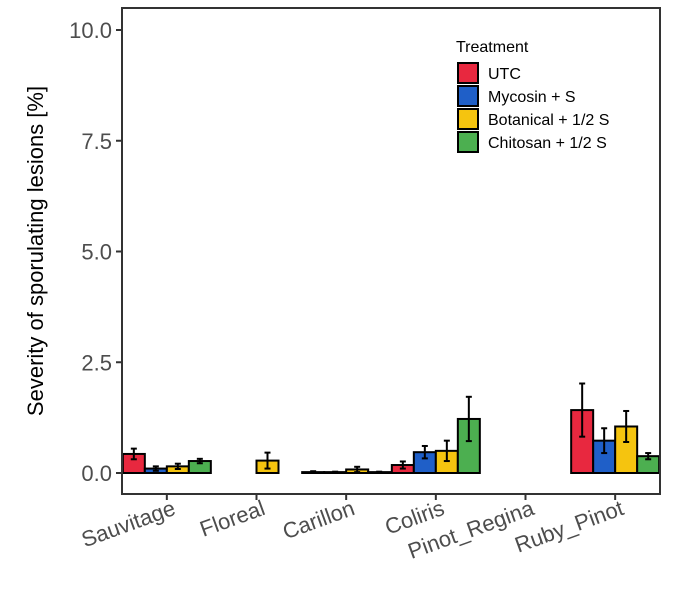  What do you see at coordinates (391, 442) in the screenshot?
I see `bars-layer` at bounding box center [391, 442].